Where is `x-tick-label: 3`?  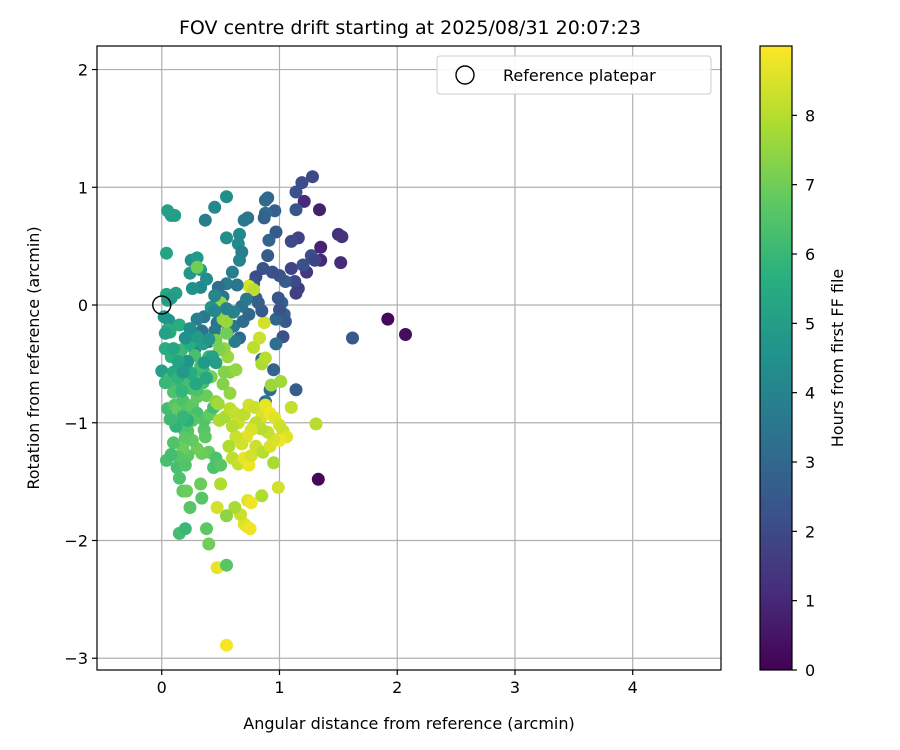
x-tick-label: 3 is located at coordinates (515, 687).